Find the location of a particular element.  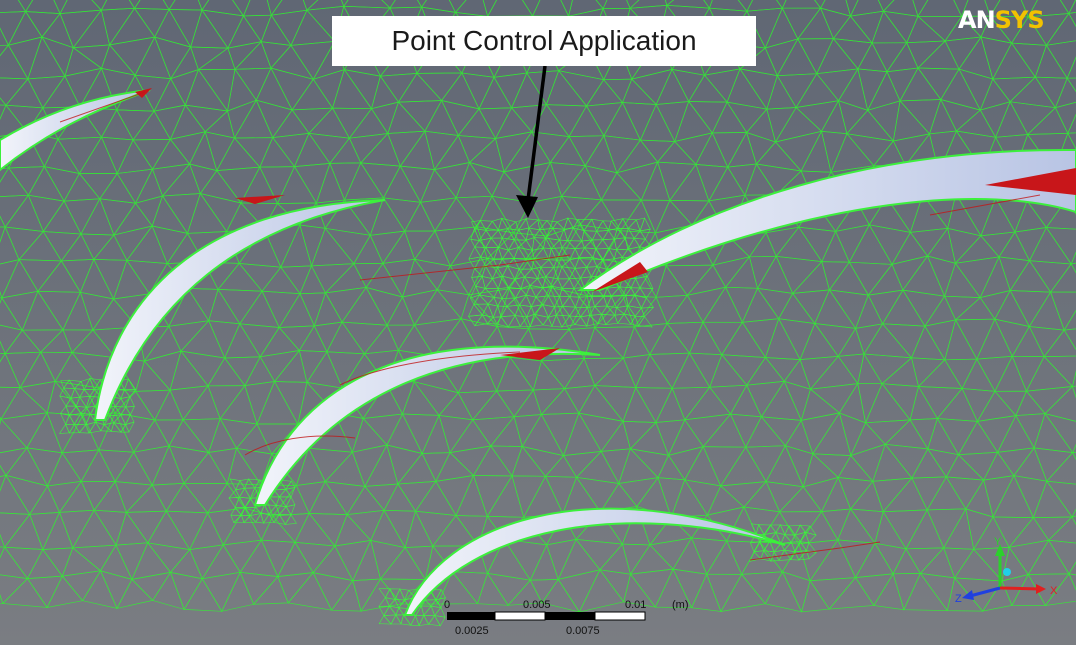

axis-label-x: X is located at coordinates (1054, 591).